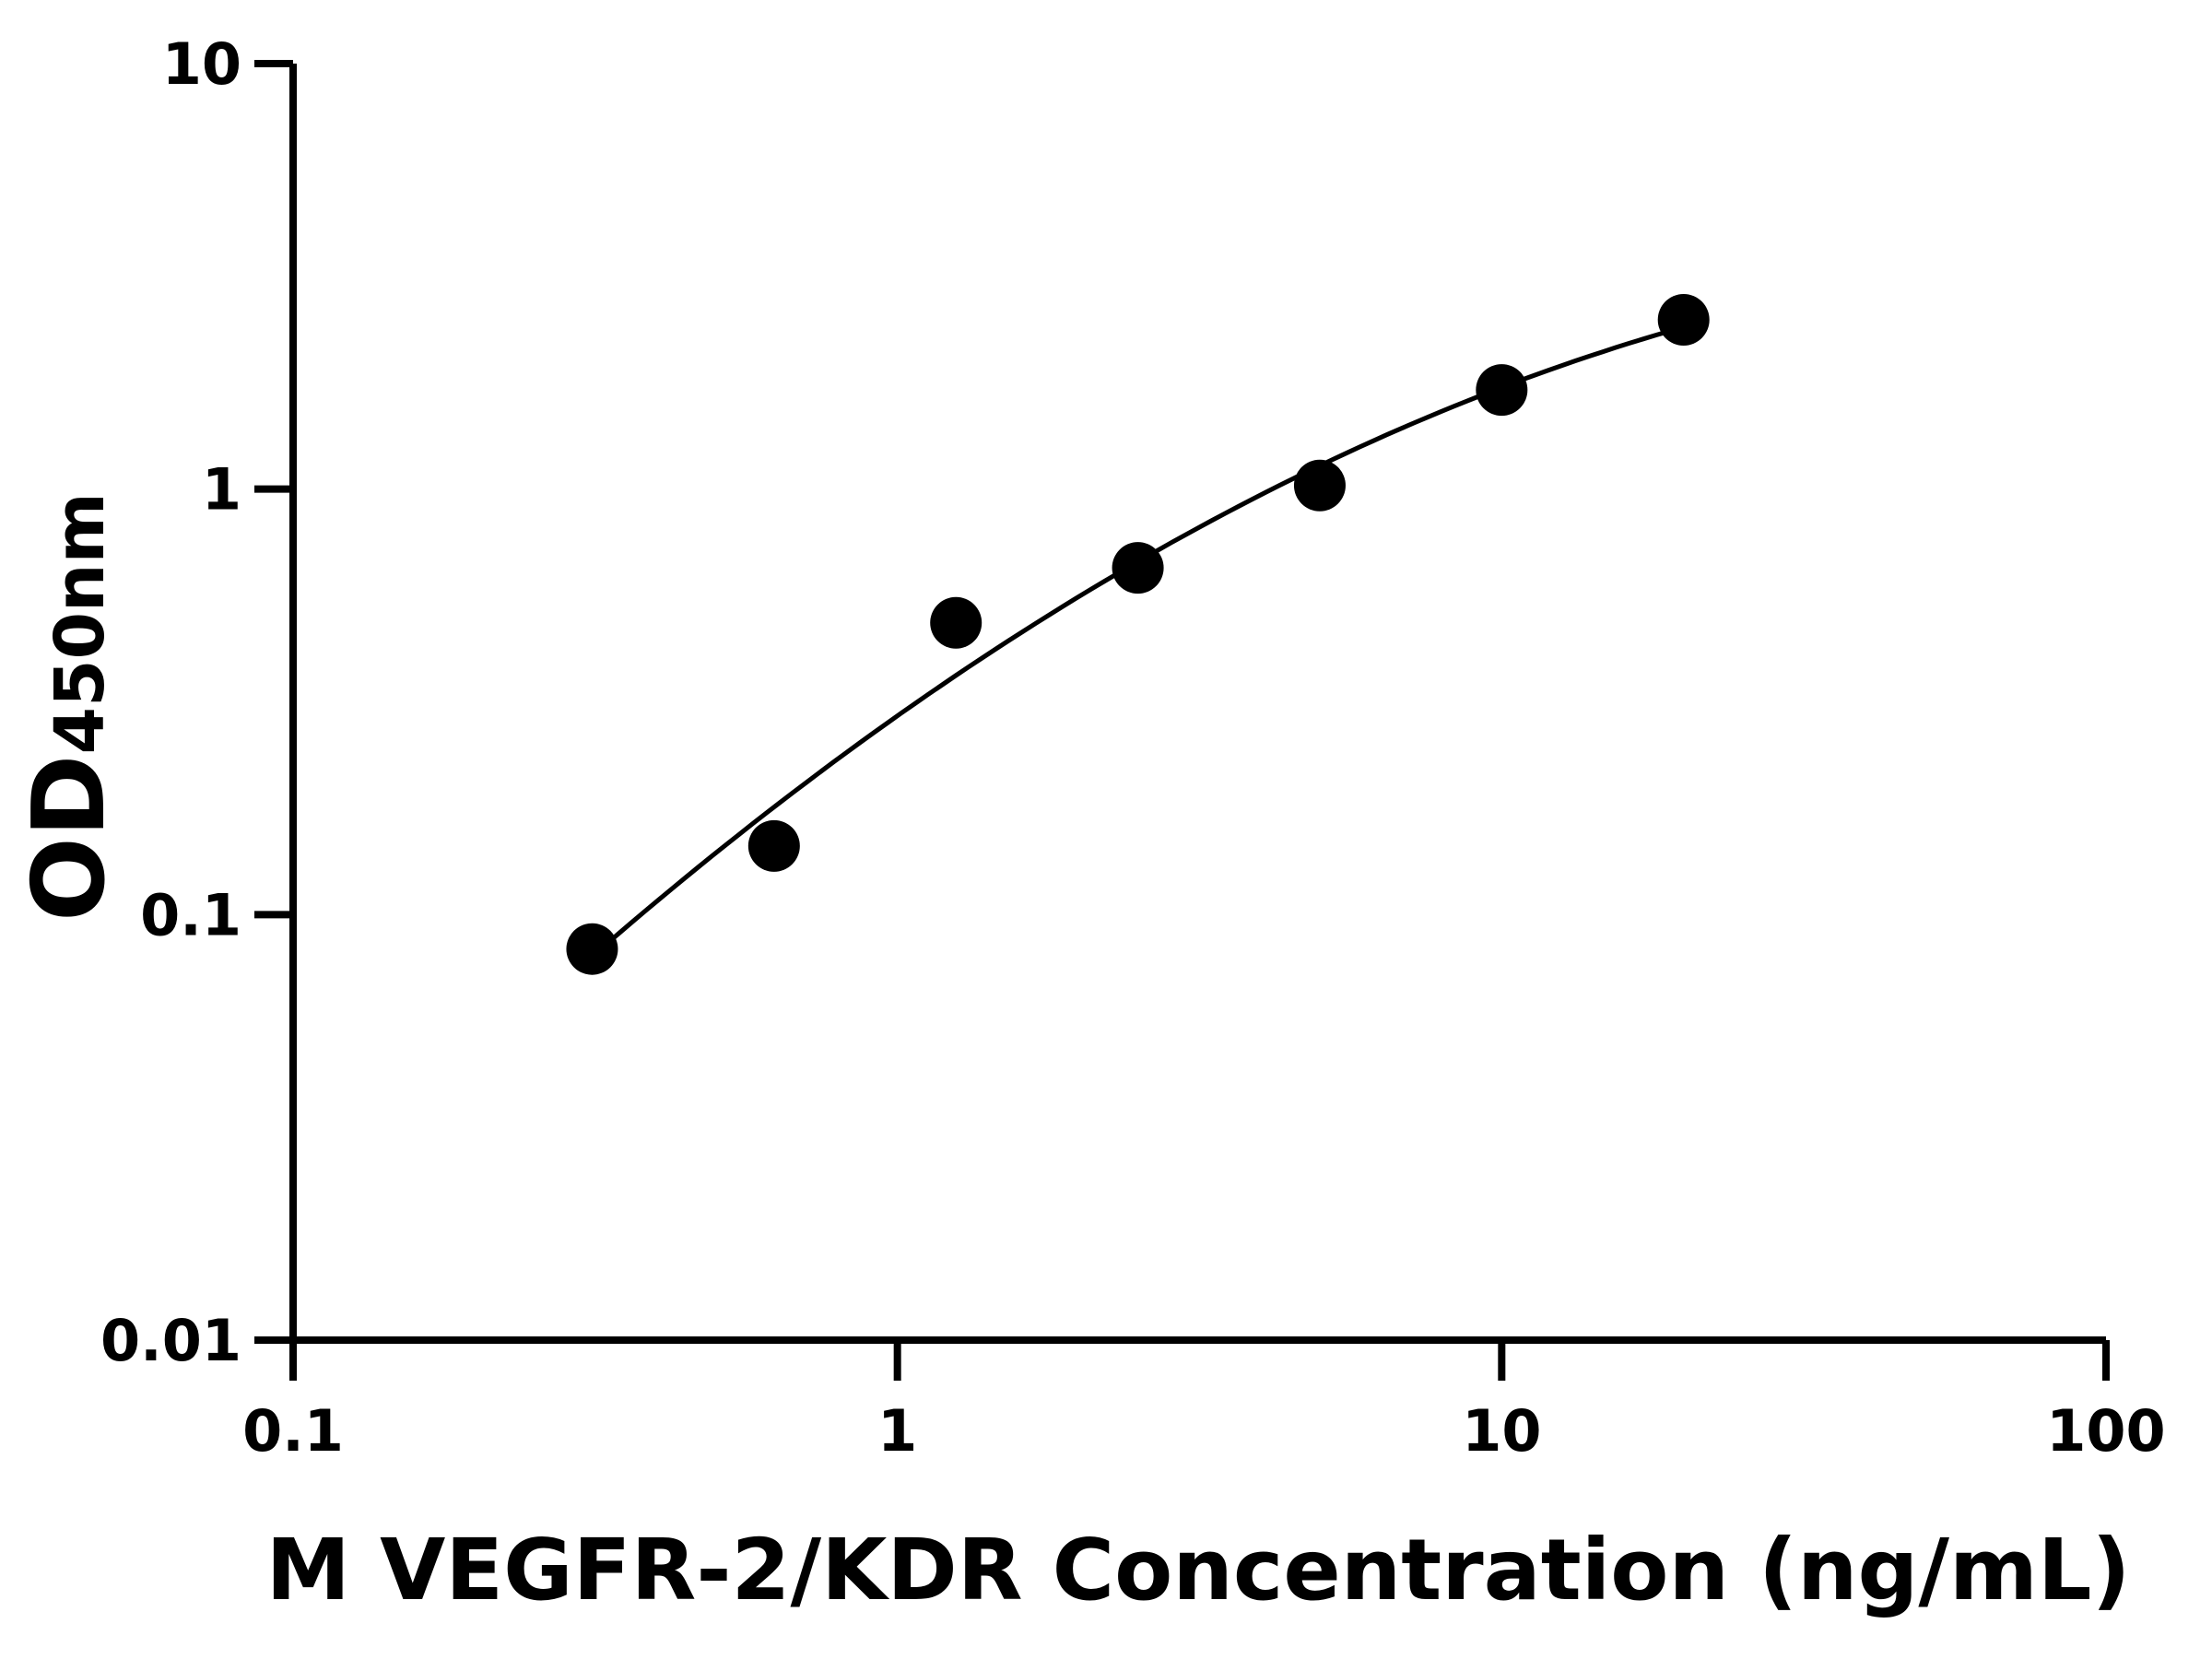 The image size is (2212, 1659). Describe the element at coordinates (221, 490) in the screenshot. I see `y-tick-label: 1` at that location.